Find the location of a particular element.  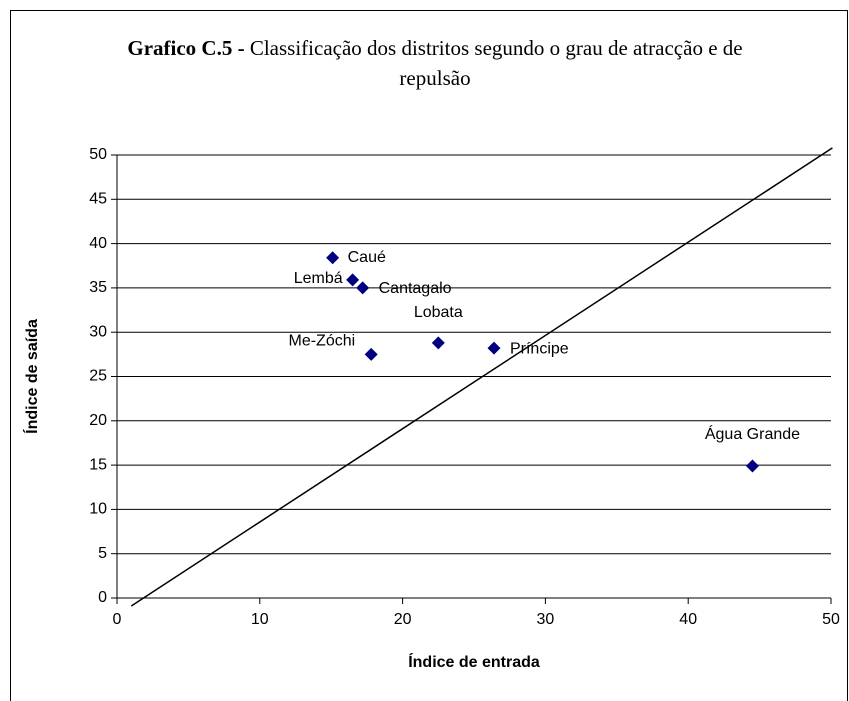

point-label: Lobata is located at coordinates (438, 312).